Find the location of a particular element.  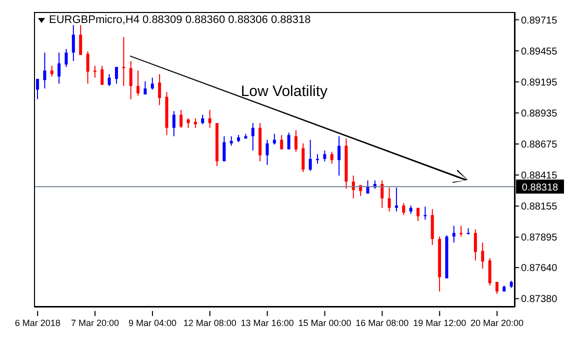

x-tick-label: 19 Mar 12:00 is located at coordinates (439, 323).